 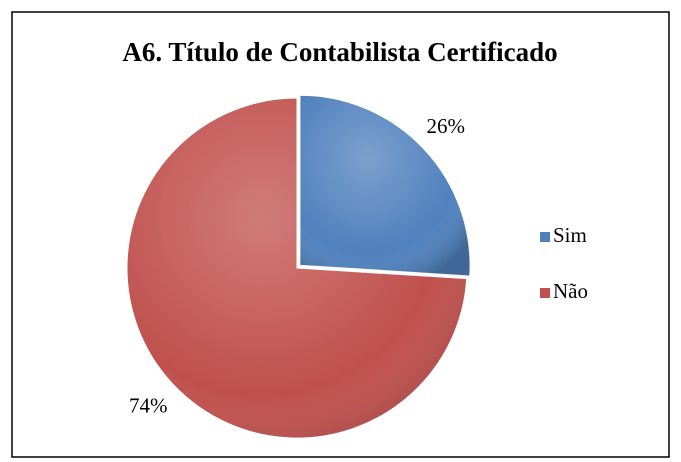 I want to click on legend-label: Sim, so click(x=570, y=235).